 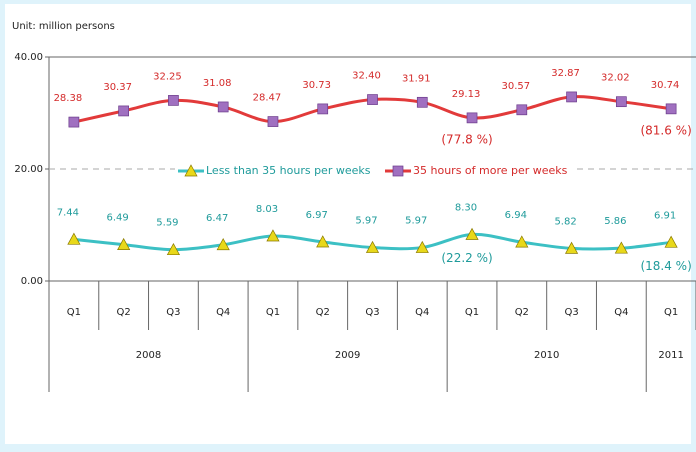 What do you see at coordinates (546, 355) in the screenshot?
I see `year-label: 2010` at bounding box center [546, 355].